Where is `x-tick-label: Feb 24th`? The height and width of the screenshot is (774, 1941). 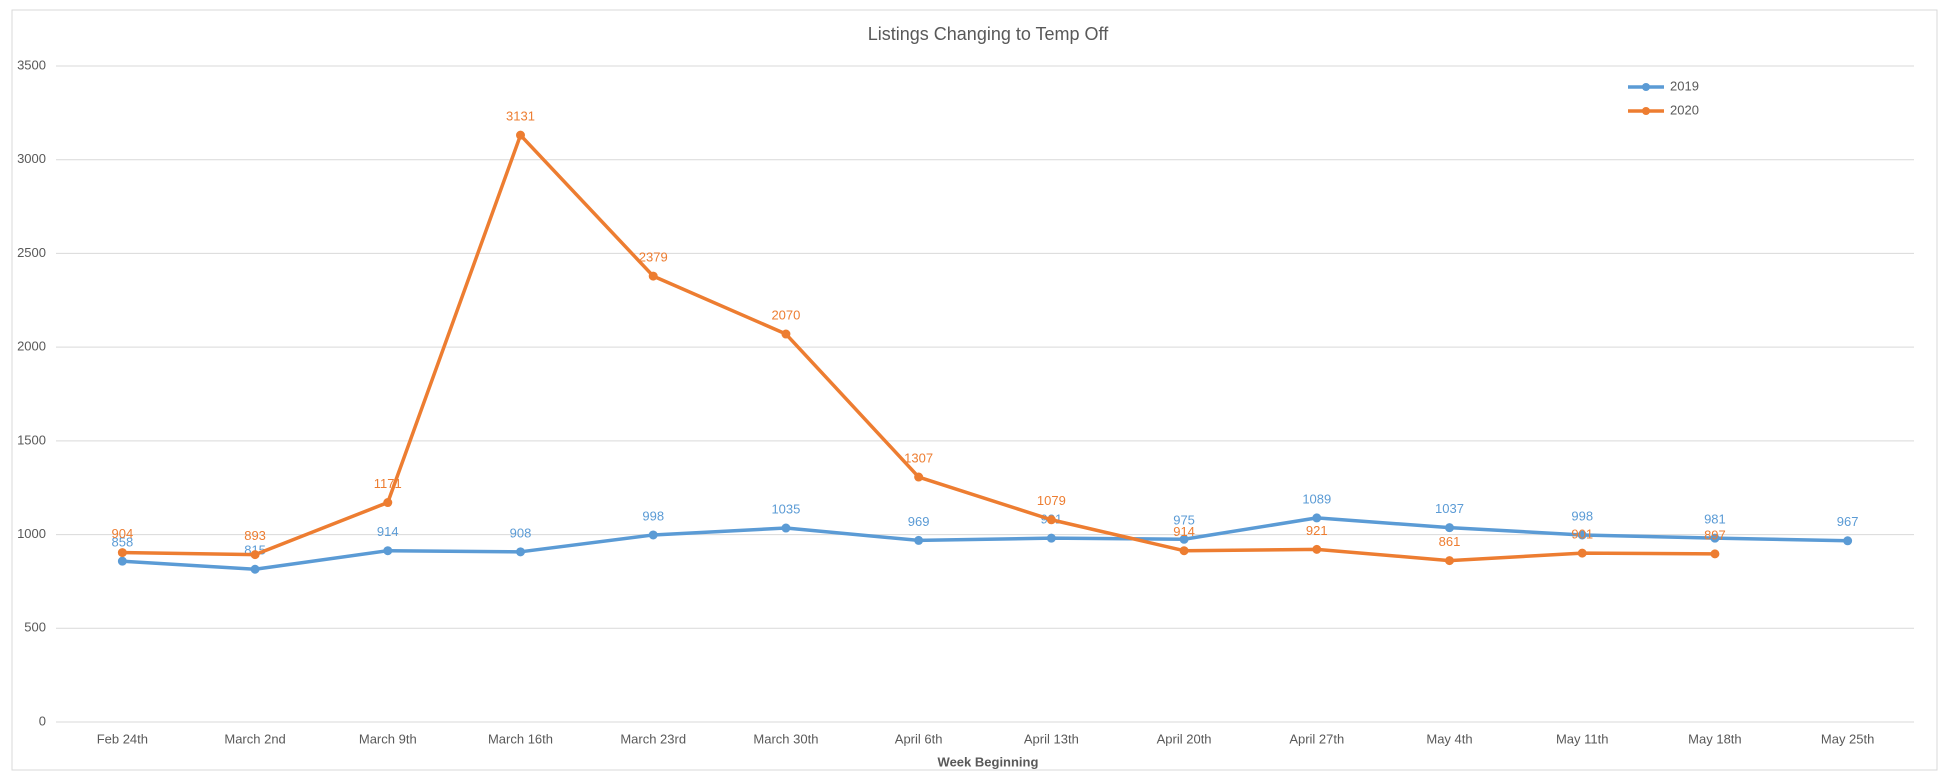
x-tick-label: Feb 24th is located at coordinates (122, 738).